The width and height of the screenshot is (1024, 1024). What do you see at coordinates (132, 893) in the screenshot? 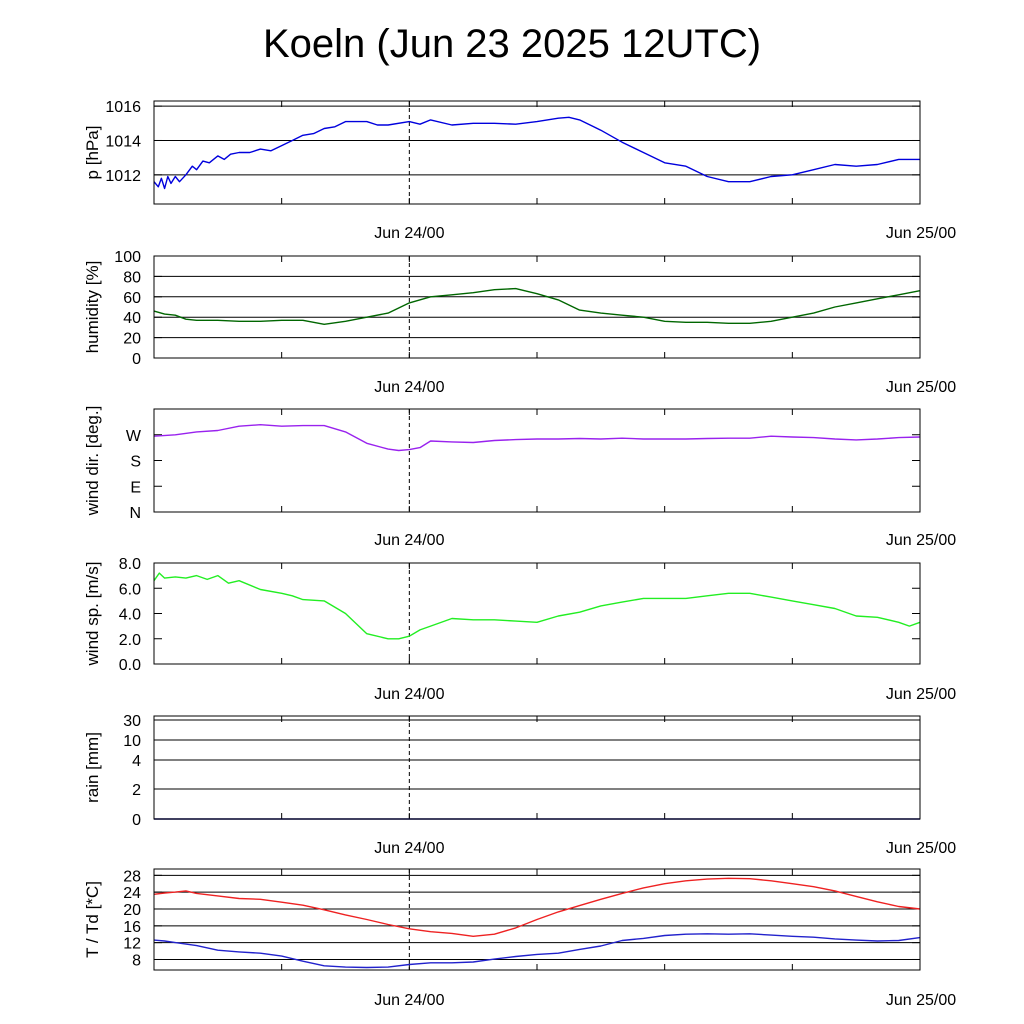
I see `y-tick-label: 24` at bounding box center [132, 893].